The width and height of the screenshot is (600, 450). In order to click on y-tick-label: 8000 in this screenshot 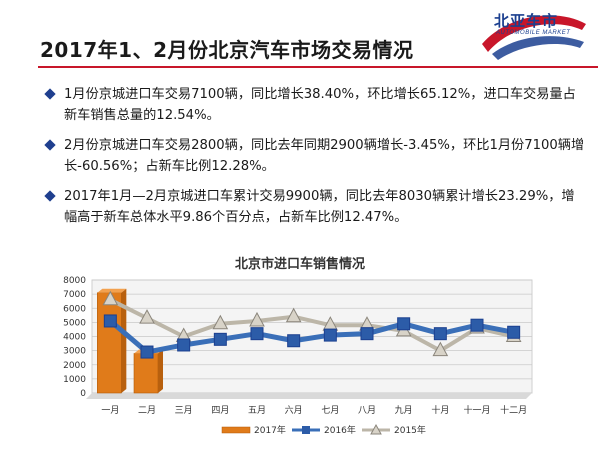, I will do `click(74, 281)`.